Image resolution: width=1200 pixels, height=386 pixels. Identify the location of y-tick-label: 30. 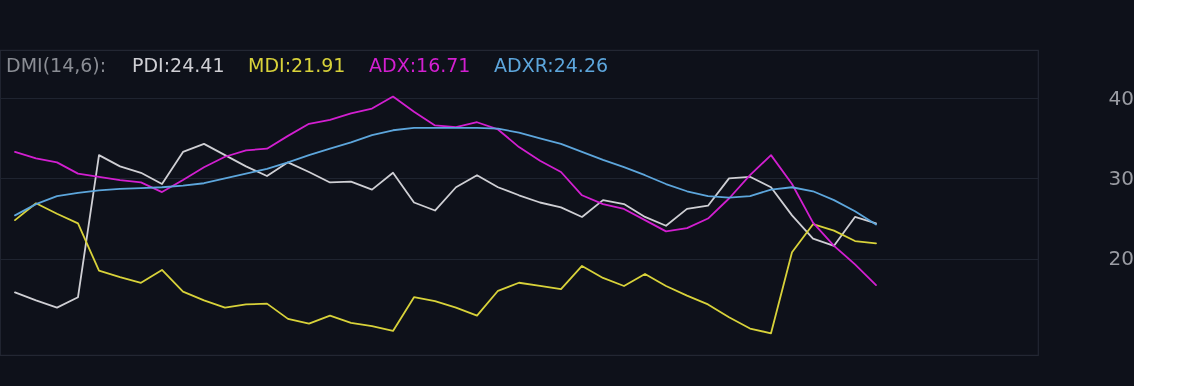
(1121, 177).